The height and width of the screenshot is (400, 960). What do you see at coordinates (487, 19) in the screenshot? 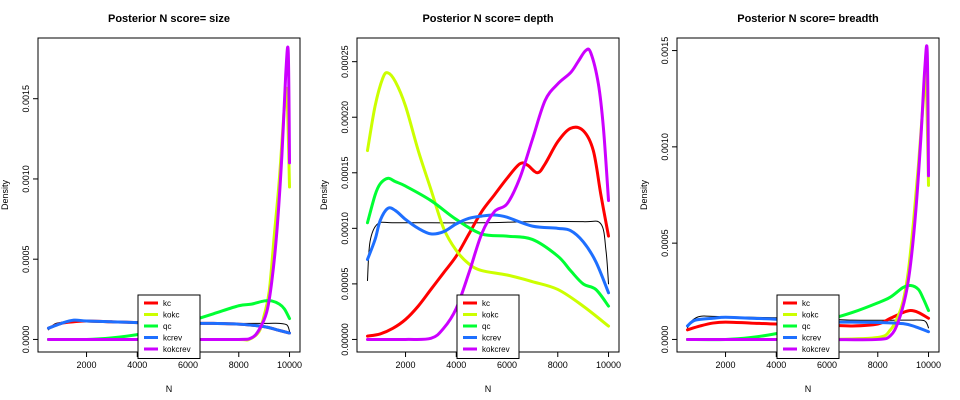
I see `chart-title: Posterior N score= depth` at bounding box center [487, 19].